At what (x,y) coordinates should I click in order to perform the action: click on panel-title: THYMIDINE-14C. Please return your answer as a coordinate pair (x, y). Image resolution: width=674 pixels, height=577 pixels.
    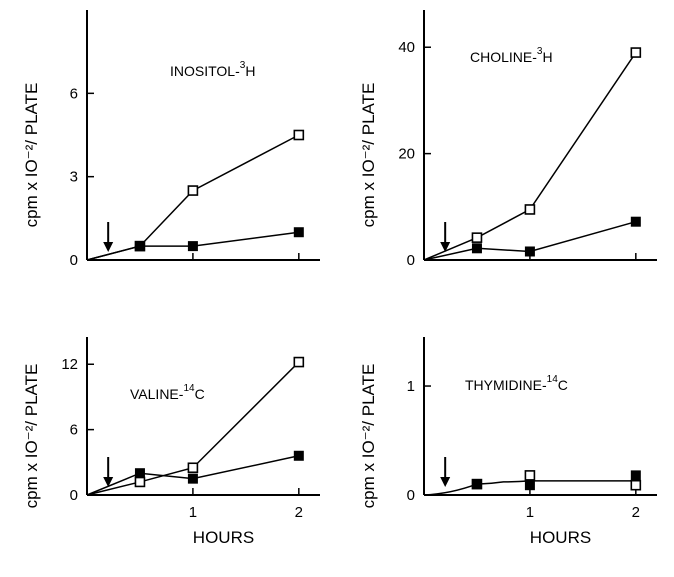
    Looking at the image, I should click on (516, 383).